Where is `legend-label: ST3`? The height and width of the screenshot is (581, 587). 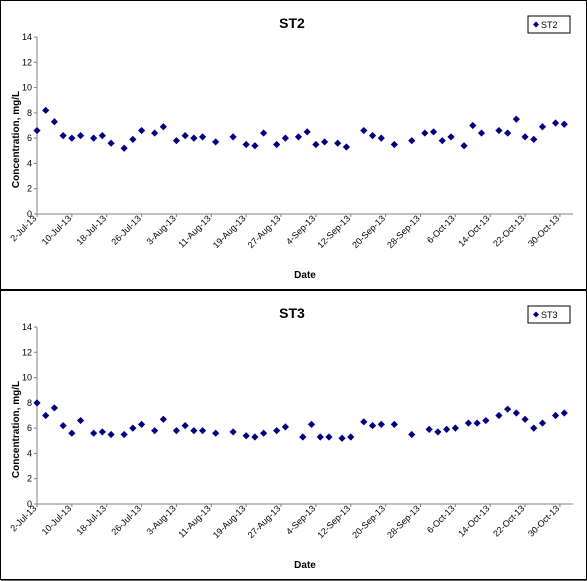
legend-label: ST3 is located at coordinates (549, 315).